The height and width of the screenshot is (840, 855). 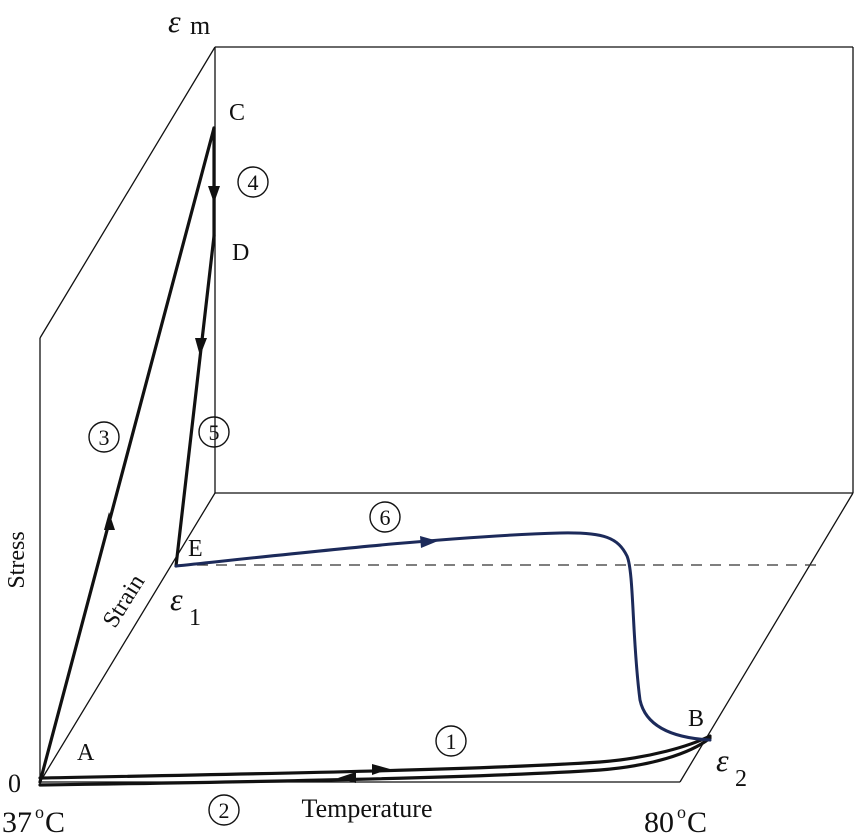 I want to click on epsilon-1-symbol: ε, so click(x=176, y=599).